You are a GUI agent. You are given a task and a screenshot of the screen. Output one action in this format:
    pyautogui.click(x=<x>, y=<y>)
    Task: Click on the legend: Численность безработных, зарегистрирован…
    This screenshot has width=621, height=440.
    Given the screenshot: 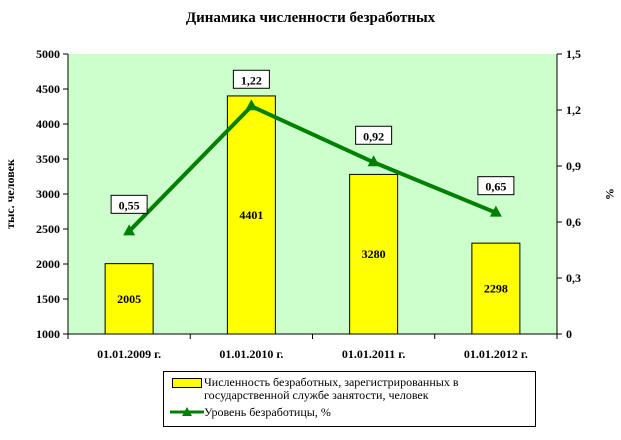 What is the action you would take?
    pyautogui.click(x=349, y=399)
    